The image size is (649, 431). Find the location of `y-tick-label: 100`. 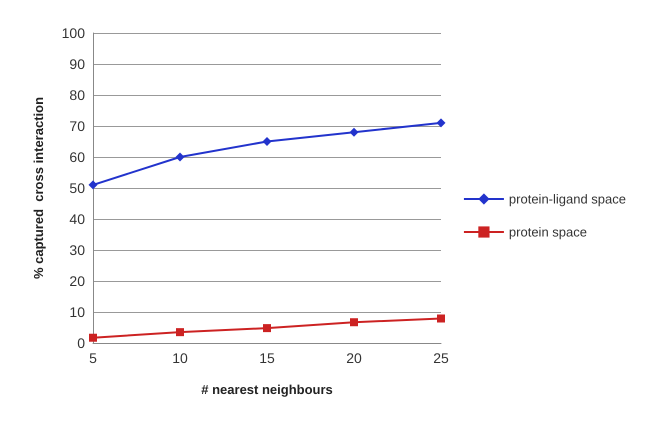

y-tick-label: 100 is located at coordinates (74, 33).